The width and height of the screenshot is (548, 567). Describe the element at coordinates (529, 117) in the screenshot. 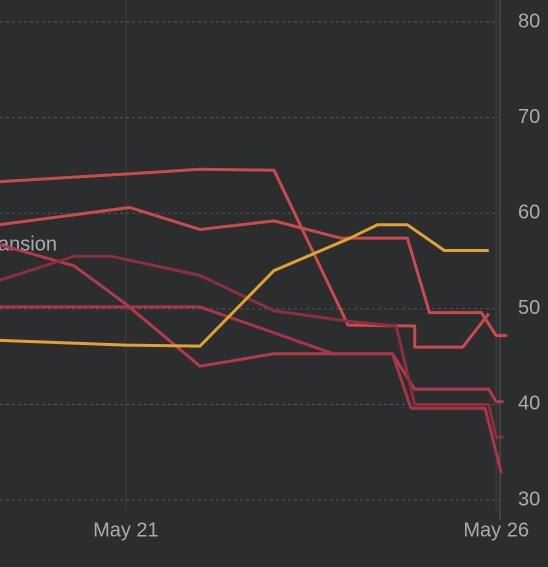

I see `y-tick-label: 70` at that location.